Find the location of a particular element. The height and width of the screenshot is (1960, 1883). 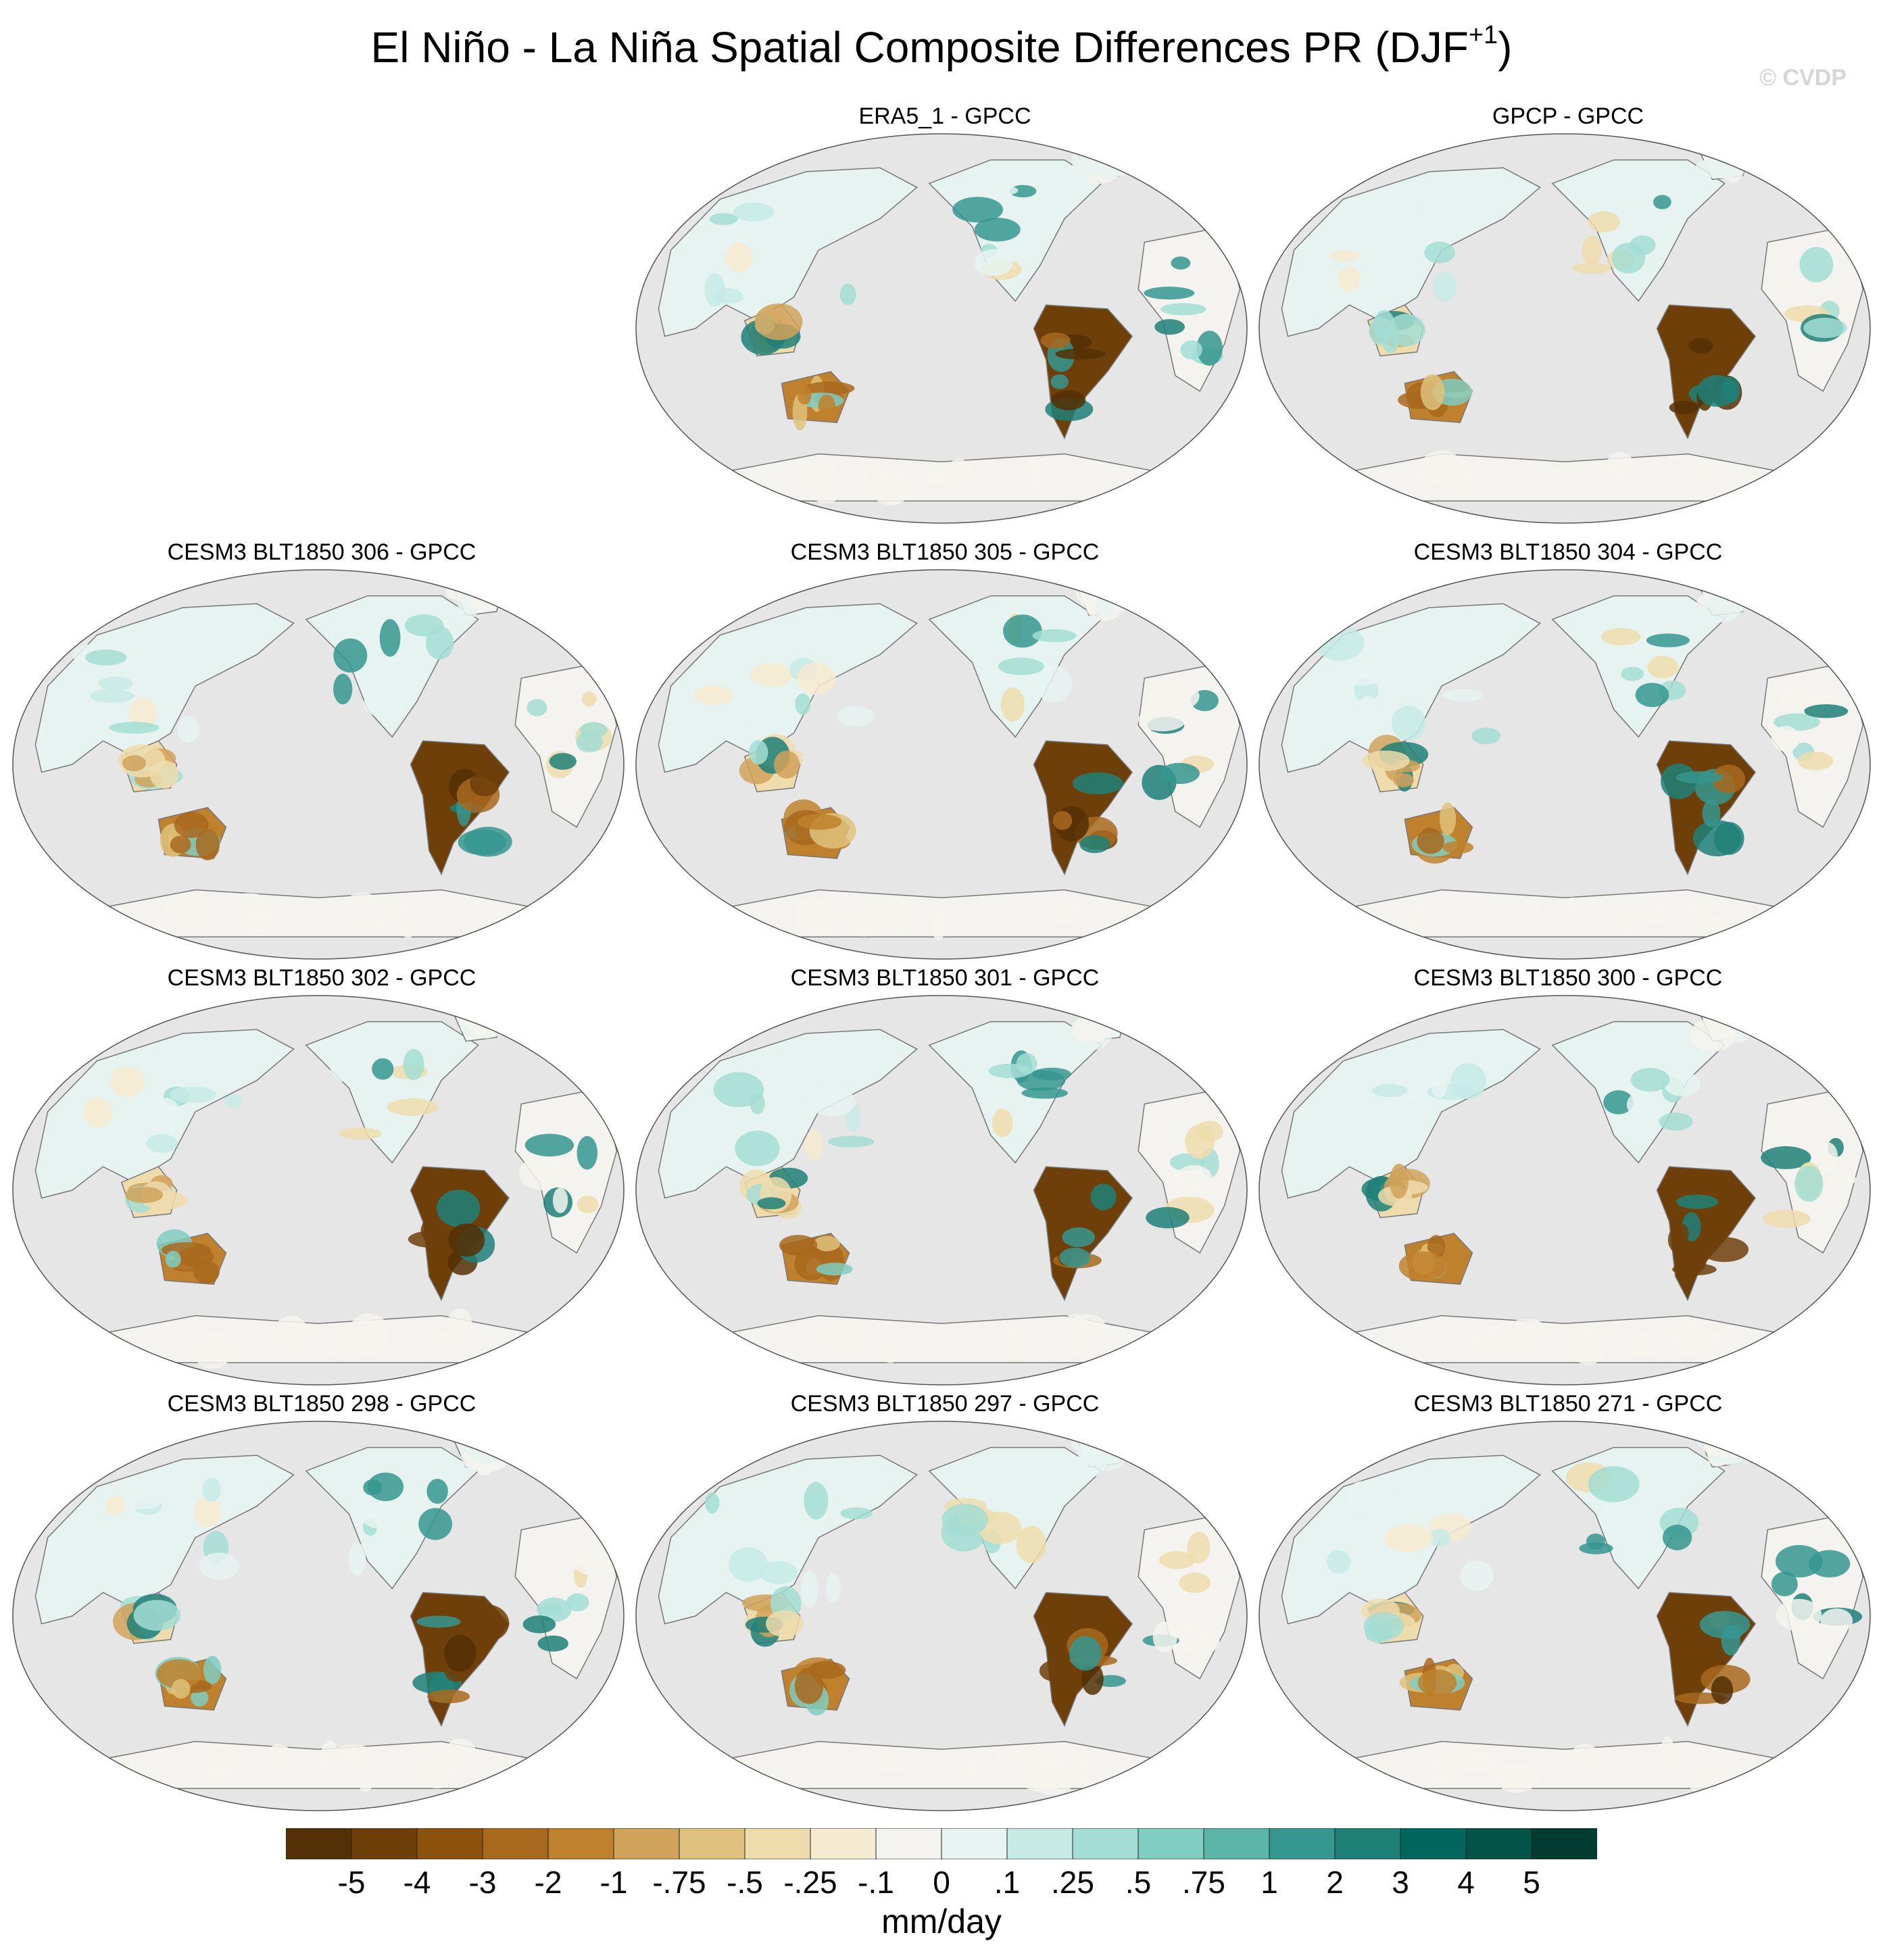

continent-antarctica is located at coordinates (1565, 913).